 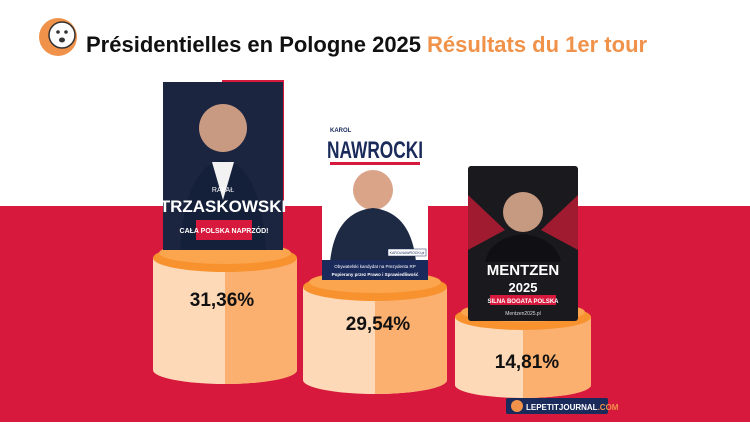 I want to click on result: 31,36%, so click(x=222, y=300).